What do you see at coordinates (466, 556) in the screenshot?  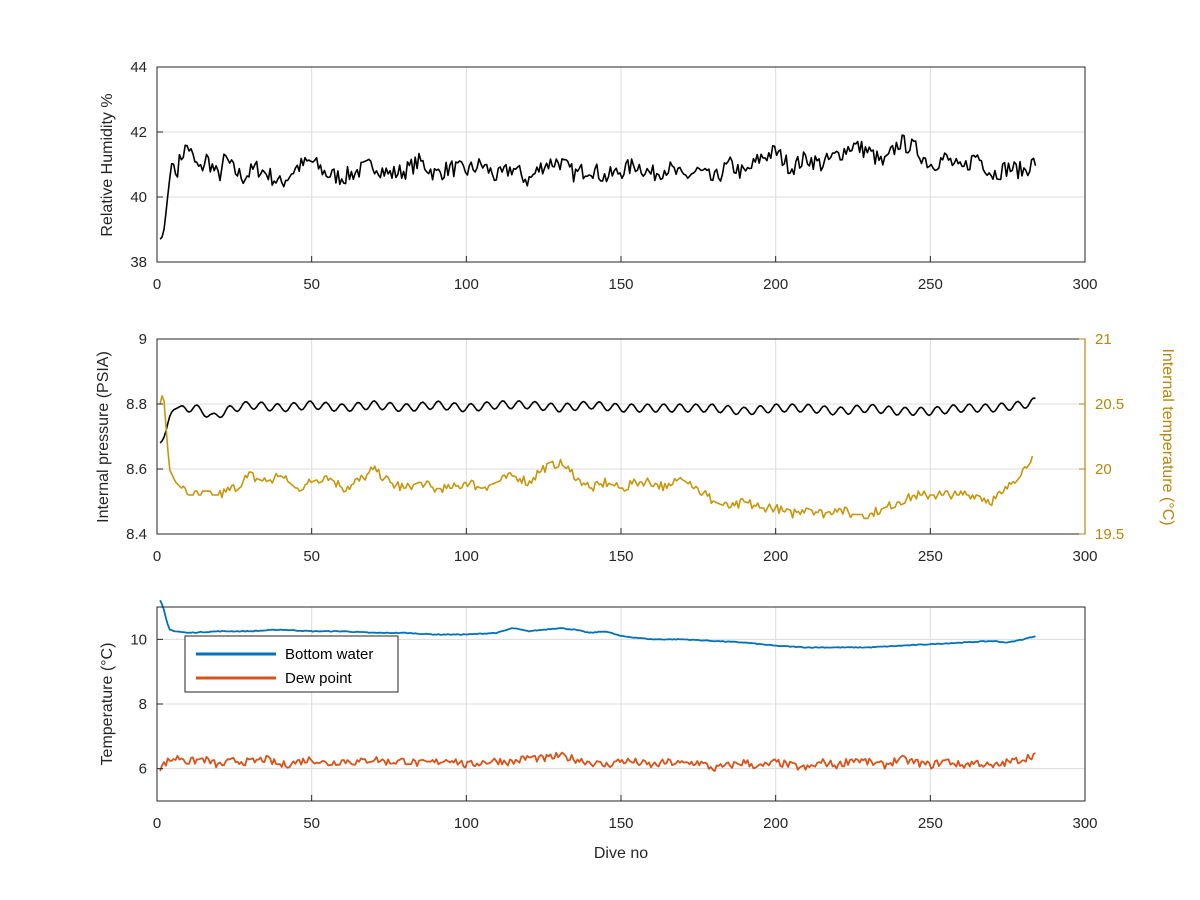 I see `pressure-x-tick-label: 100` at bounding box center [466, 556].